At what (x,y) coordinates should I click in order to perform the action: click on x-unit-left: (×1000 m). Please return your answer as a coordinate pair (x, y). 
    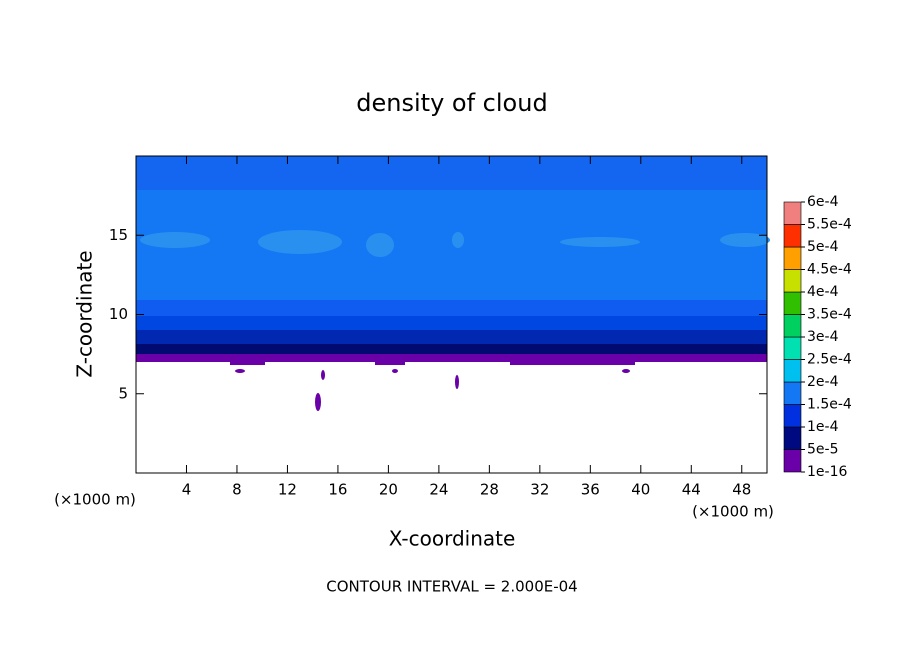
    Looking at the image, I should click on (95, 500).